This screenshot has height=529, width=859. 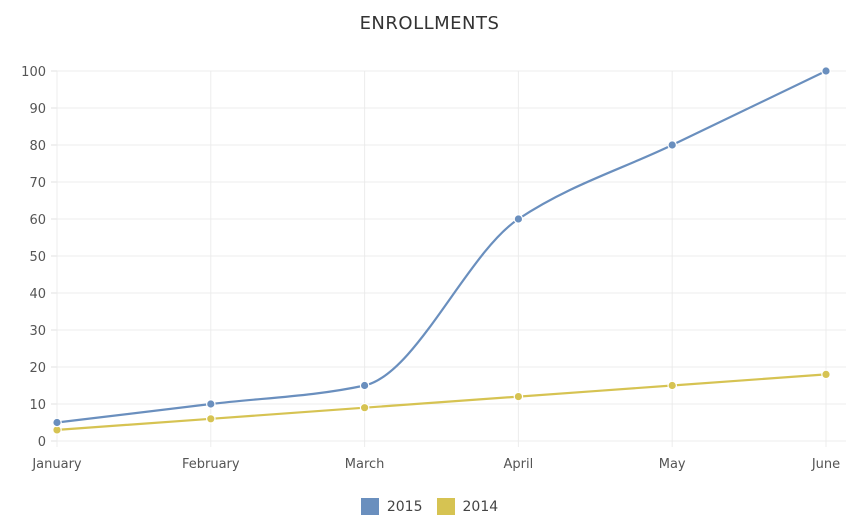 What do you see at coordinates (42, 442) in the screenshot?
I see `y-tick-label: 0` at bounding box center [42, 442].